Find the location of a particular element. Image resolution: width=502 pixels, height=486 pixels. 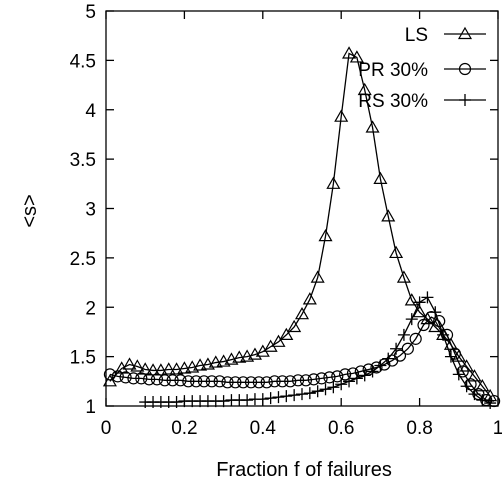

x-axis-label: Fraction f of failures is located at coordinates (304, 470).